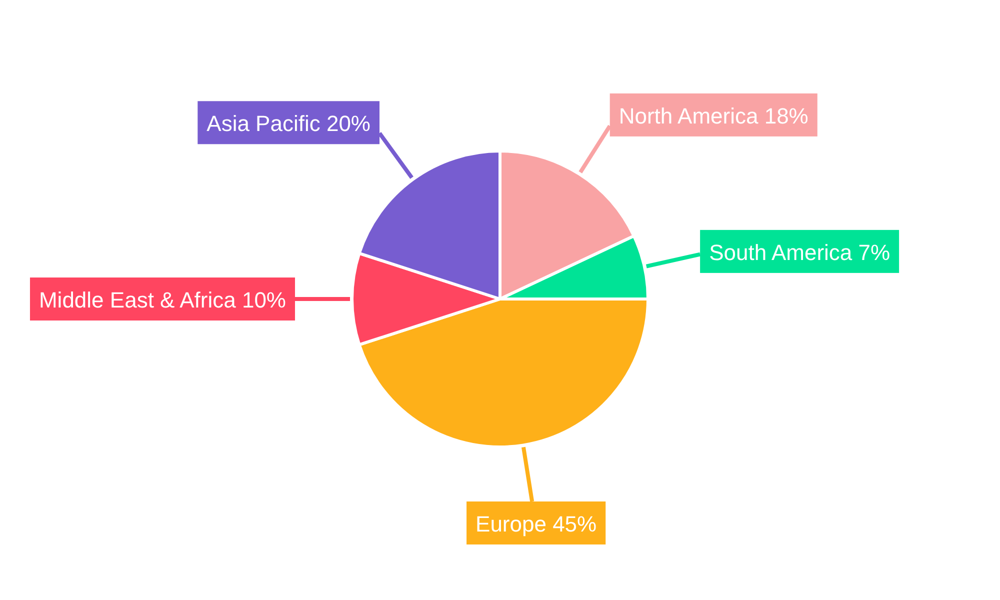  What do you see at coordinates (713, 115) in the screenshot?
I see `slice-label: North America 18%` at bounding box center [713, 115].